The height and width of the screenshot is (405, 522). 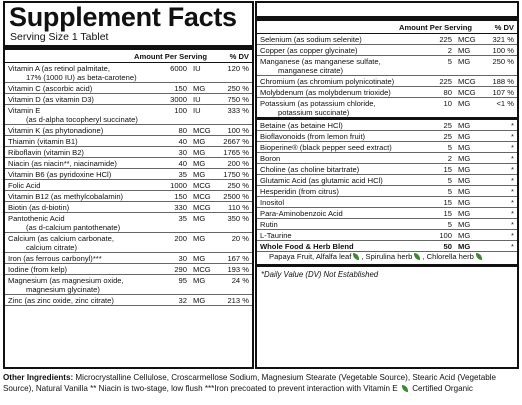 I want to click on nutrient-label: Potassium (as potassium chloride,, so click(x=318, y=103).